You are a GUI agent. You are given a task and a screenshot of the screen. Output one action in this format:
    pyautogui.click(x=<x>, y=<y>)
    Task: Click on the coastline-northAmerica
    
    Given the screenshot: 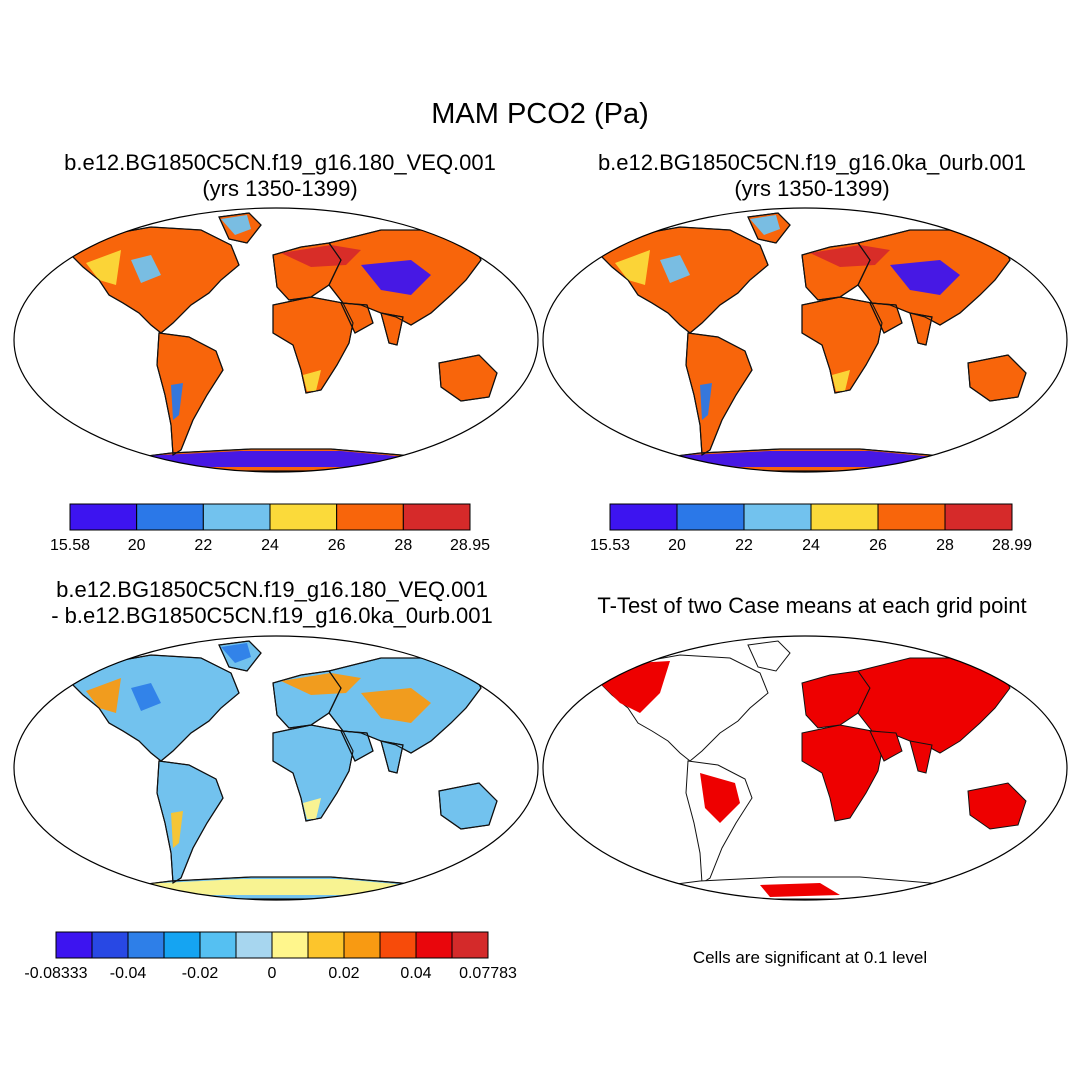 What is the action you would take?
    pyautogui.click(x=683, y=280)
    